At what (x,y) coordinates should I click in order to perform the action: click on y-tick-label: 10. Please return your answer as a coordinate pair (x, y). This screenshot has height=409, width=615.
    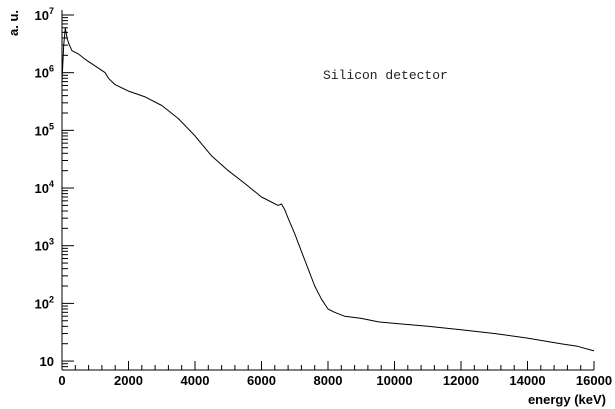
    Looking at the image, I should click on (47, 361).